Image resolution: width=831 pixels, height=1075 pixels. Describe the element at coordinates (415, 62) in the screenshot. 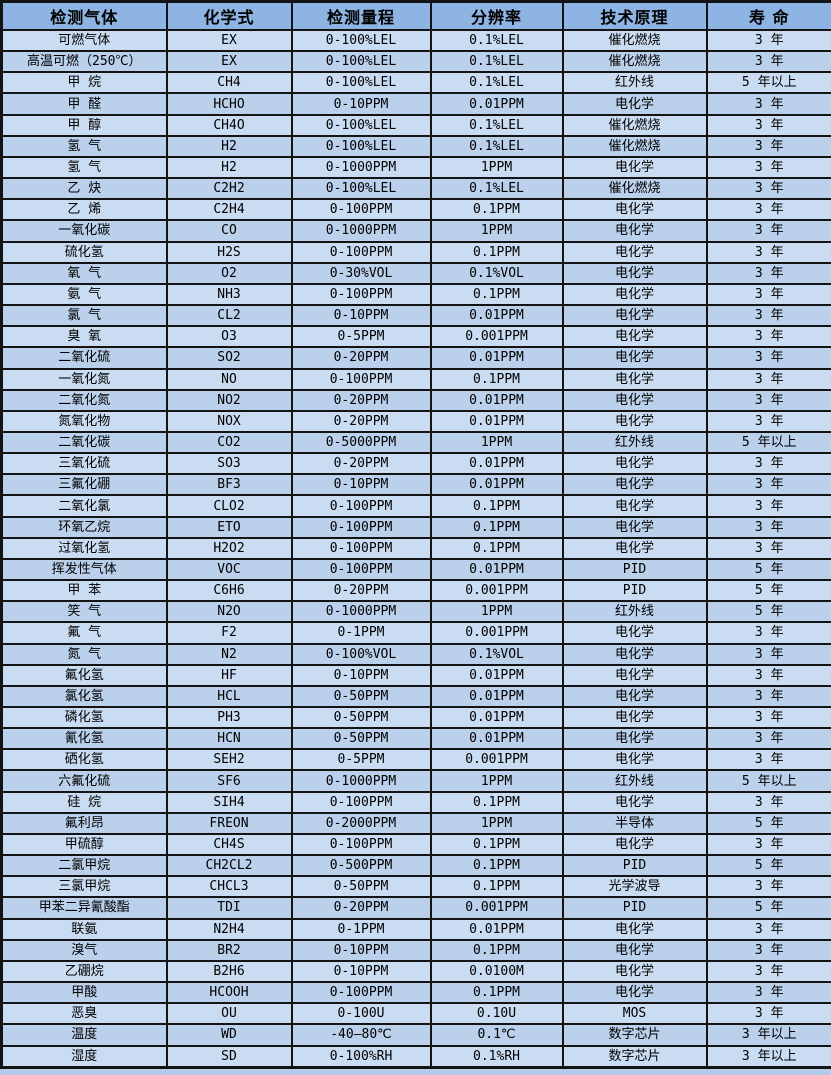

I see `table-row: 高温可燃（250℃） EX 0-100%LEL 0.1%LEL 催化燃烧 3 年` at that location.